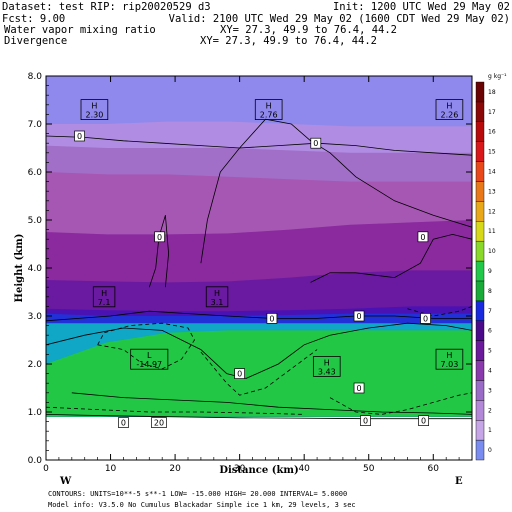  What do you see at coordinates (19, 268) in the screenshot?
I see `y-axis-label: Height (km)` at bounding box center [19, 268].